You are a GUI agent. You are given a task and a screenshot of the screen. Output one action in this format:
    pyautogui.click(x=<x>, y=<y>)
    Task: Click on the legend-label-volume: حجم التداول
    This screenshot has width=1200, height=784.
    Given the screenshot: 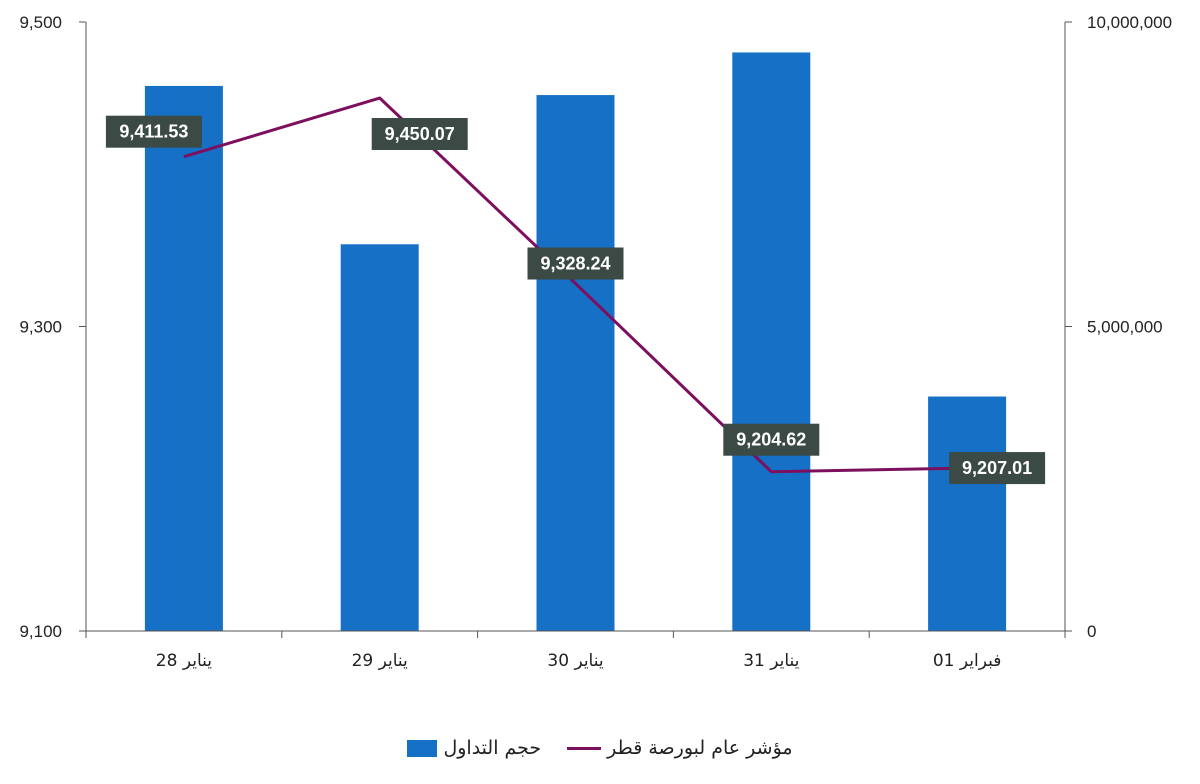 What is the action you would take?
    pyautogui.click(x=492, y=748)
    